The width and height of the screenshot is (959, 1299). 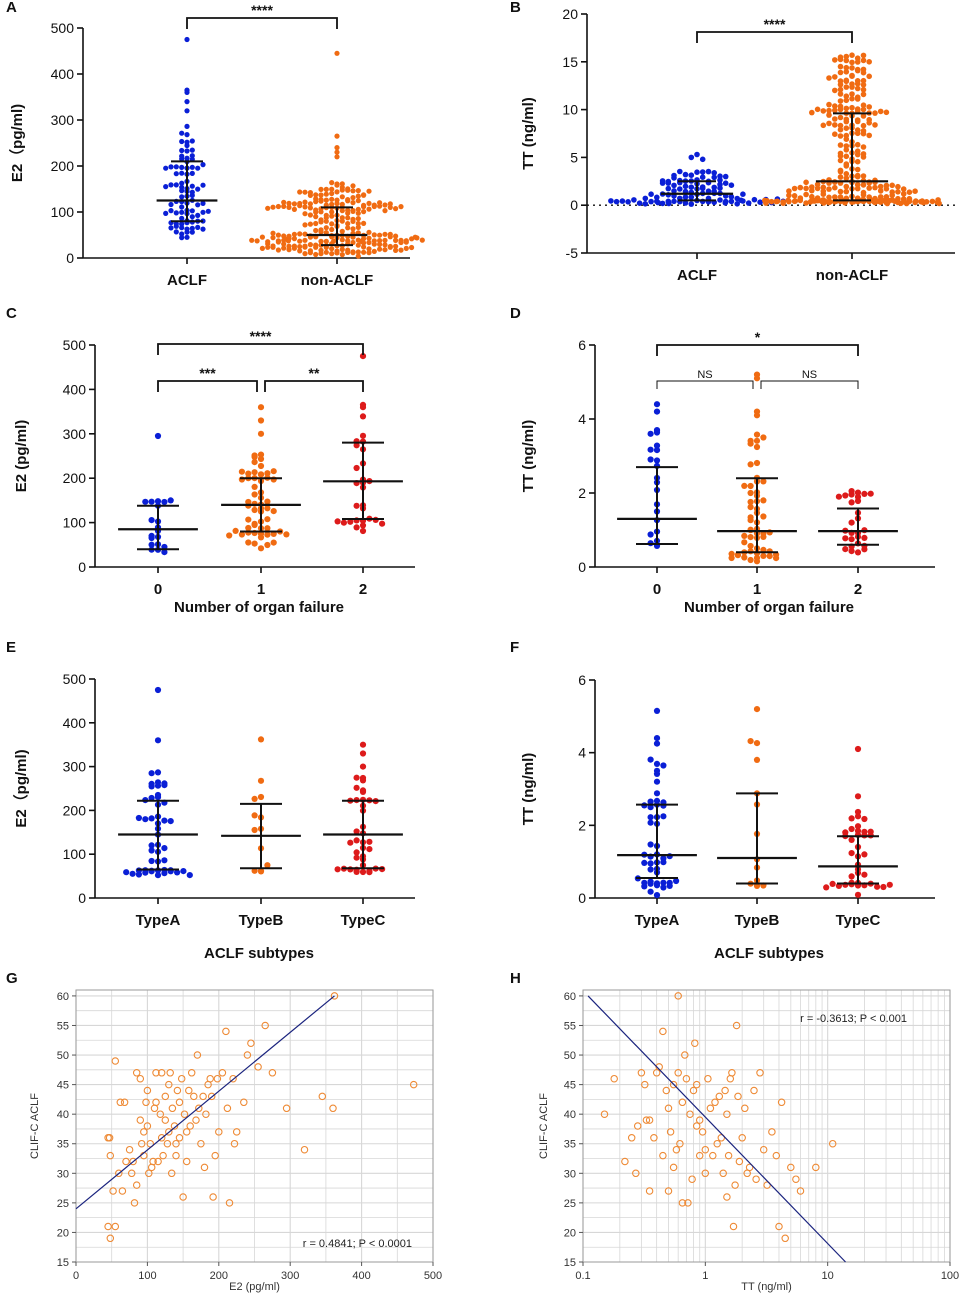 I want to click on significance-bracket, so click(x=314, y=386).